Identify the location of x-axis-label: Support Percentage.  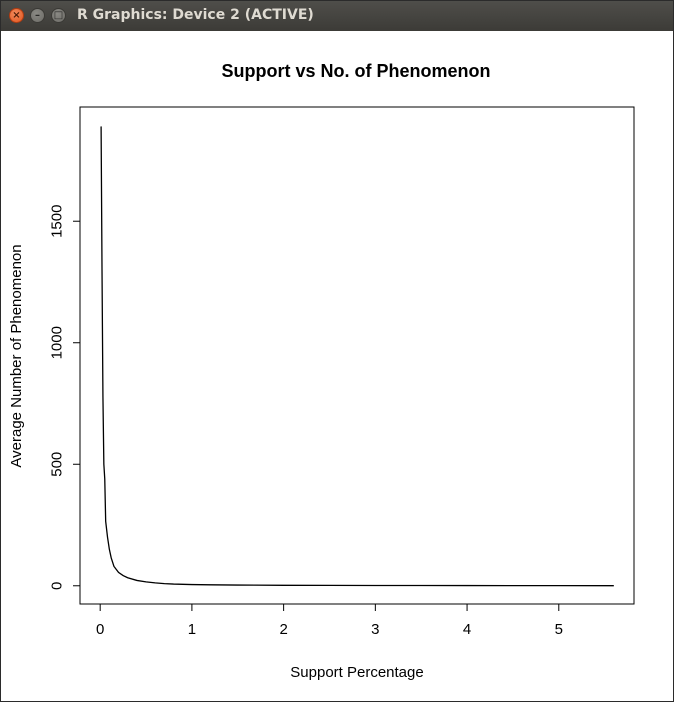
(356, 672).